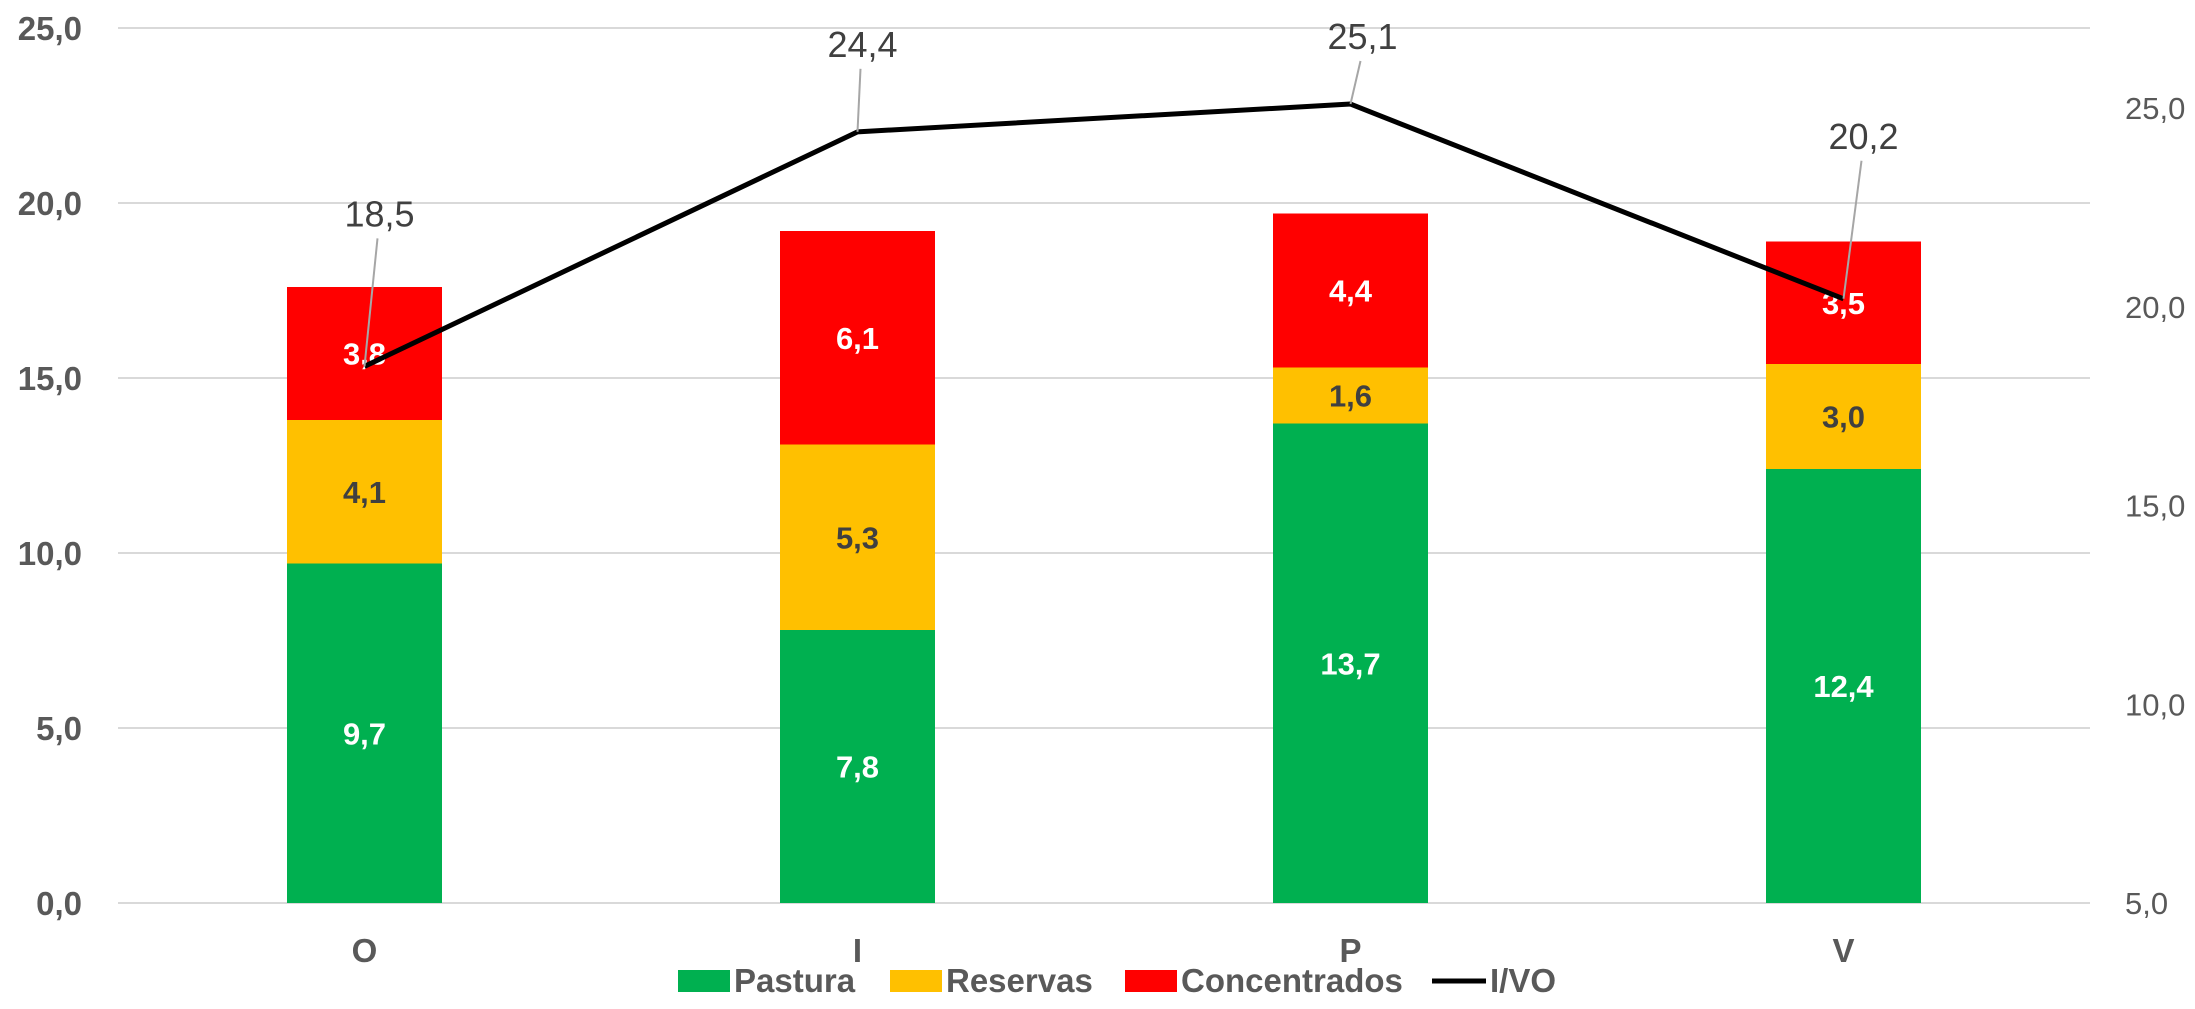 Image resolution: width=2195 pixels, height=1009 pixels. Describe the element at coordinates (50, 28) in the screenshot. I see `y-left-tick-label: 25,0` at that location.